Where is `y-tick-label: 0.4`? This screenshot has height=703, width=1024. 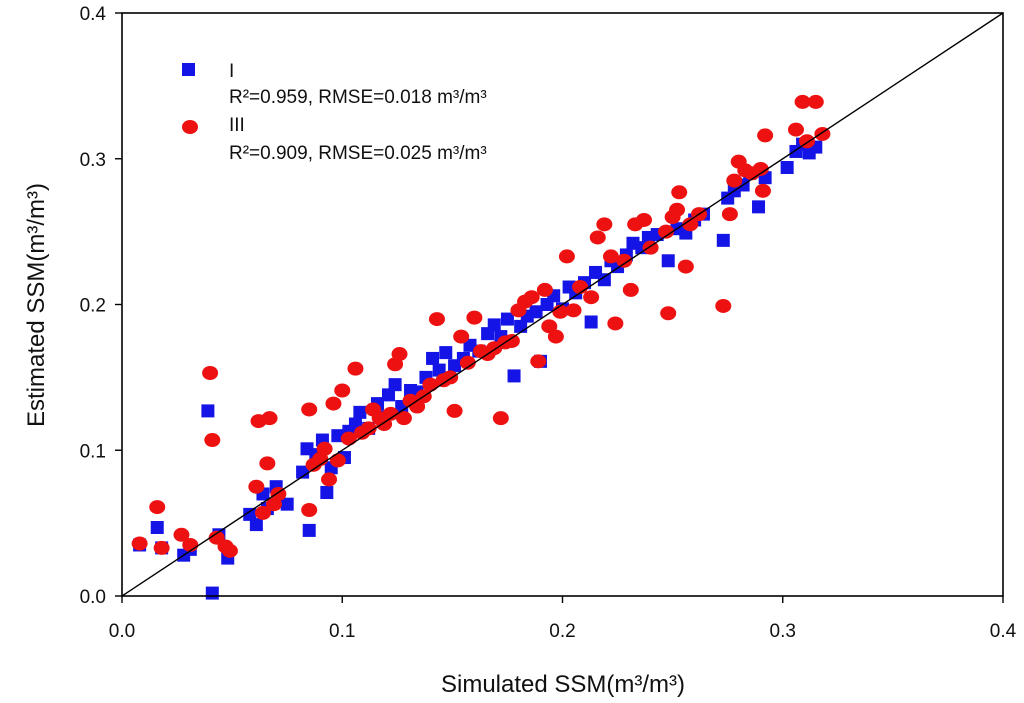 y-tick-label: 0.4 is located at coordinates (93, 14).